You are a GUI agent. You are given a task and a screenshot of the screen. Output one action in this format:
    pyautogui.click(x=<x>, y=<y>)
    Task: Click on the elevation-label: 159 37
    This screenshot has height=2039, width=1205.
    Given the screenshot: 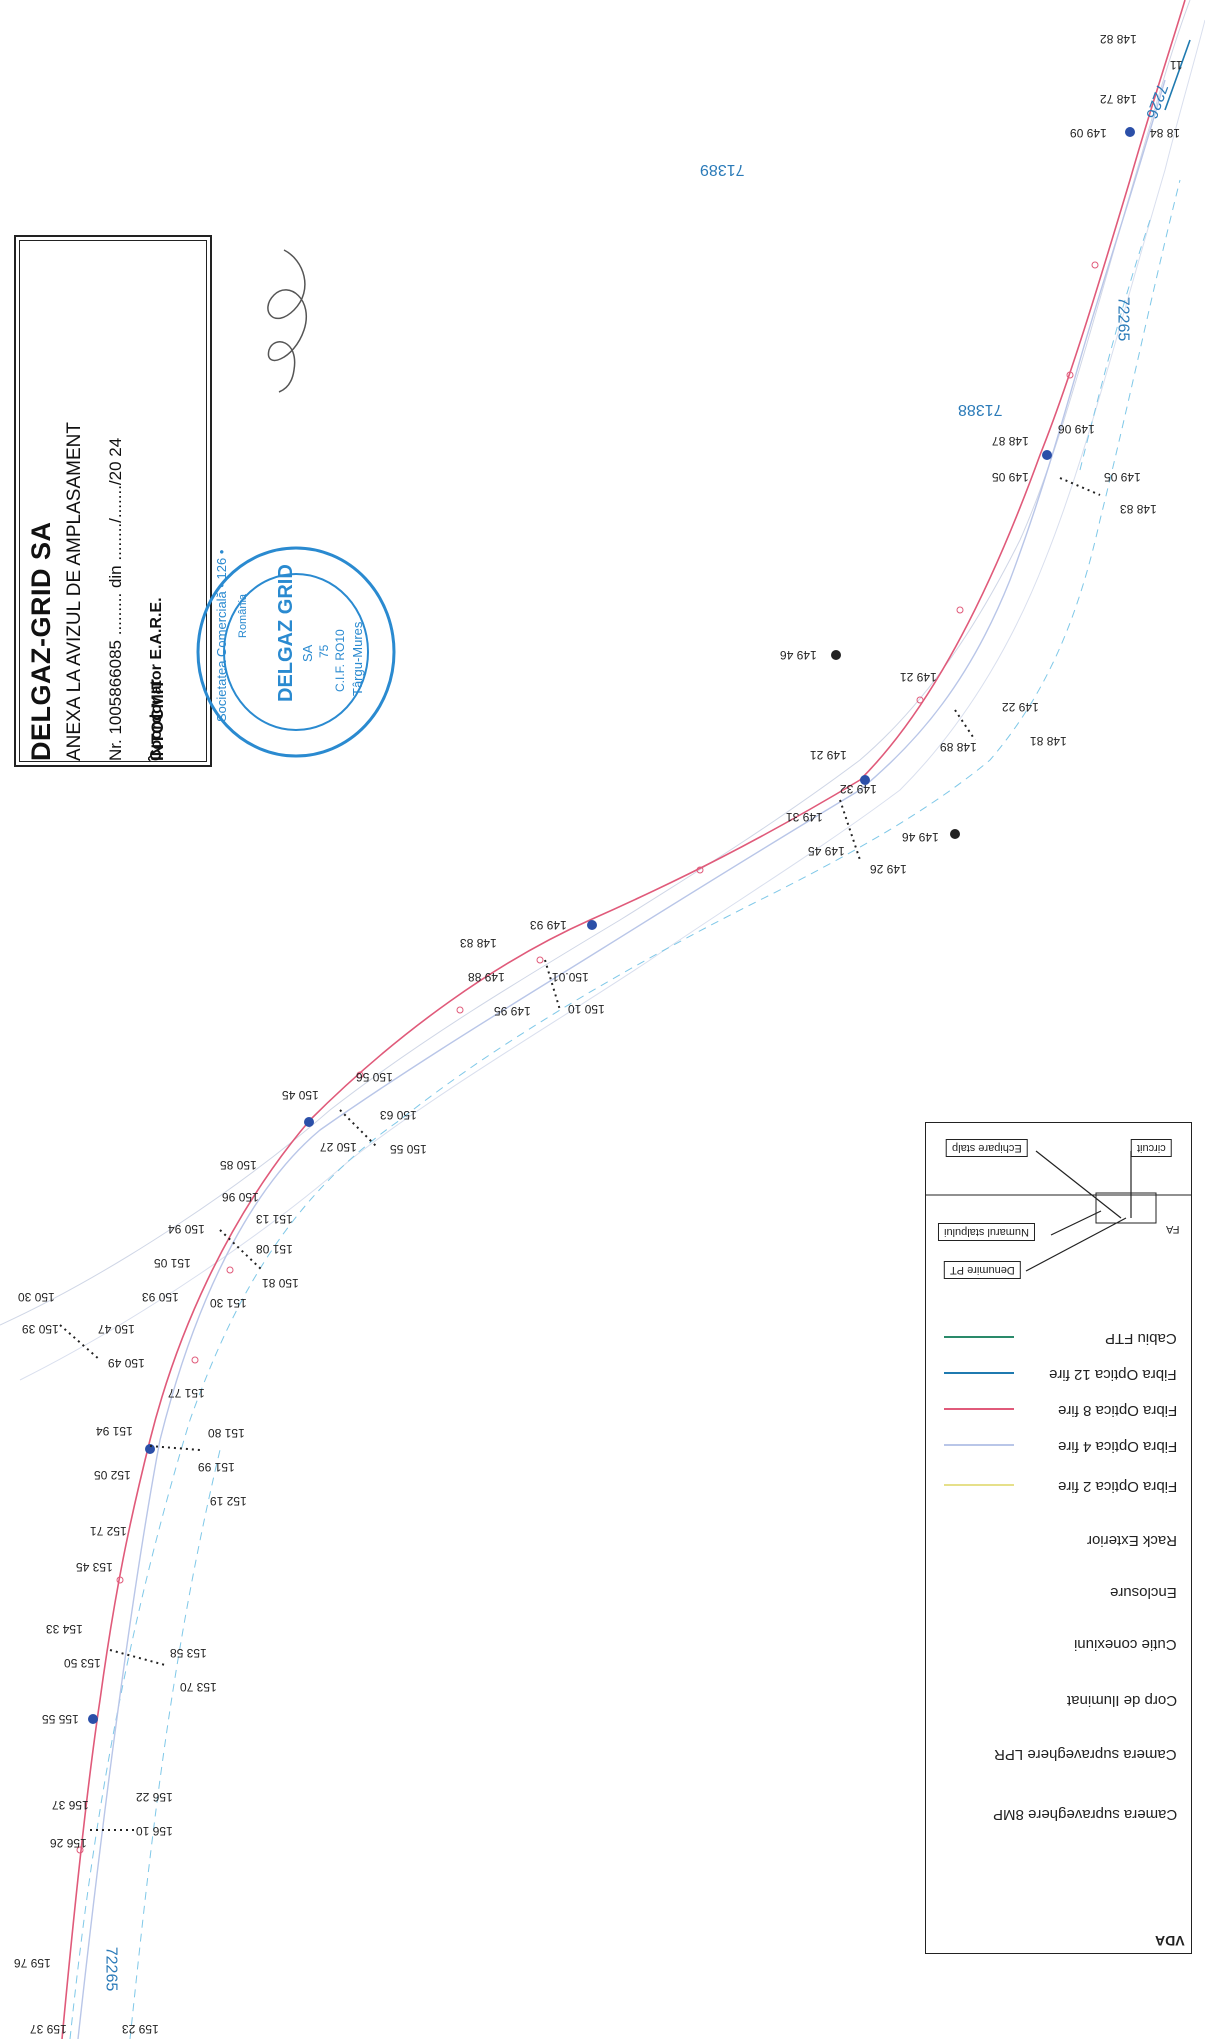 What is the action you would take?
    pyautogui.click(x=48, y=2029)
    